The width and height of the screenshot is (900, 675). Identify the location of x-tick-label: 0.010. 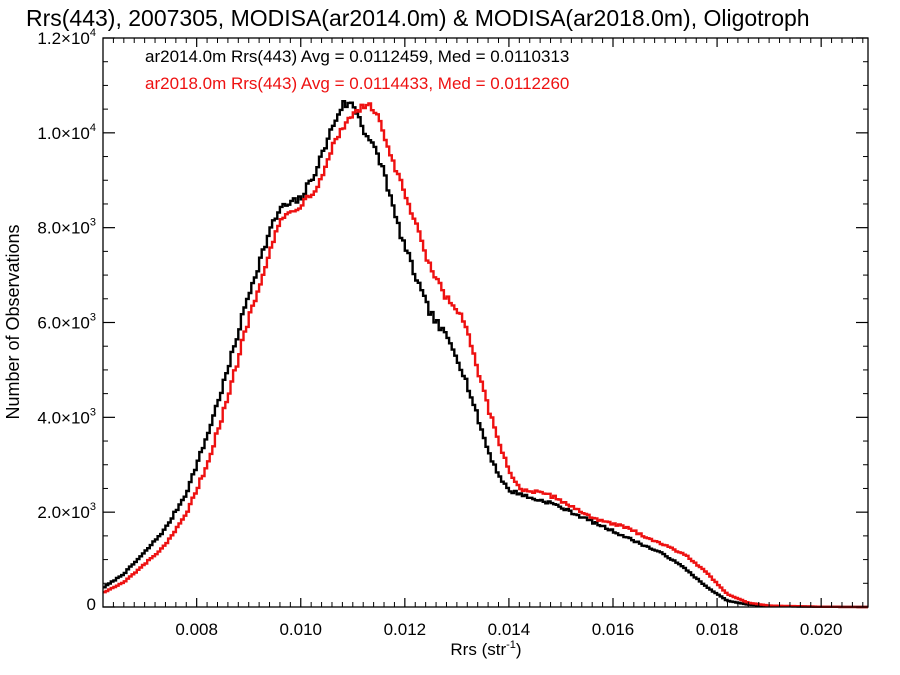
(300, 629).